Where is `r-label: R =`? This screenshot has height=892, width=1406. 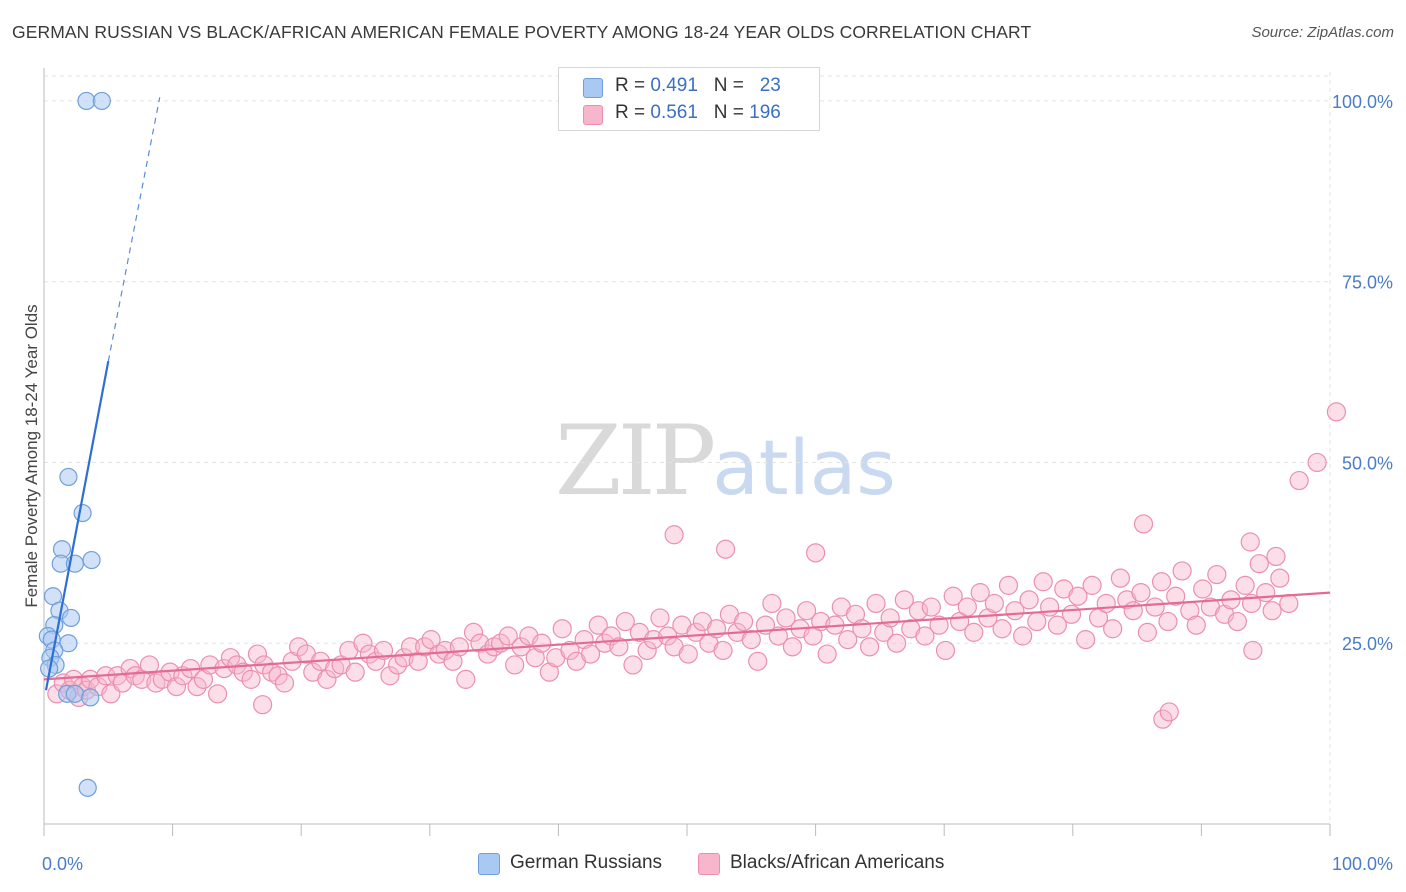 r-label: R = is located at coordinates (630, 112).